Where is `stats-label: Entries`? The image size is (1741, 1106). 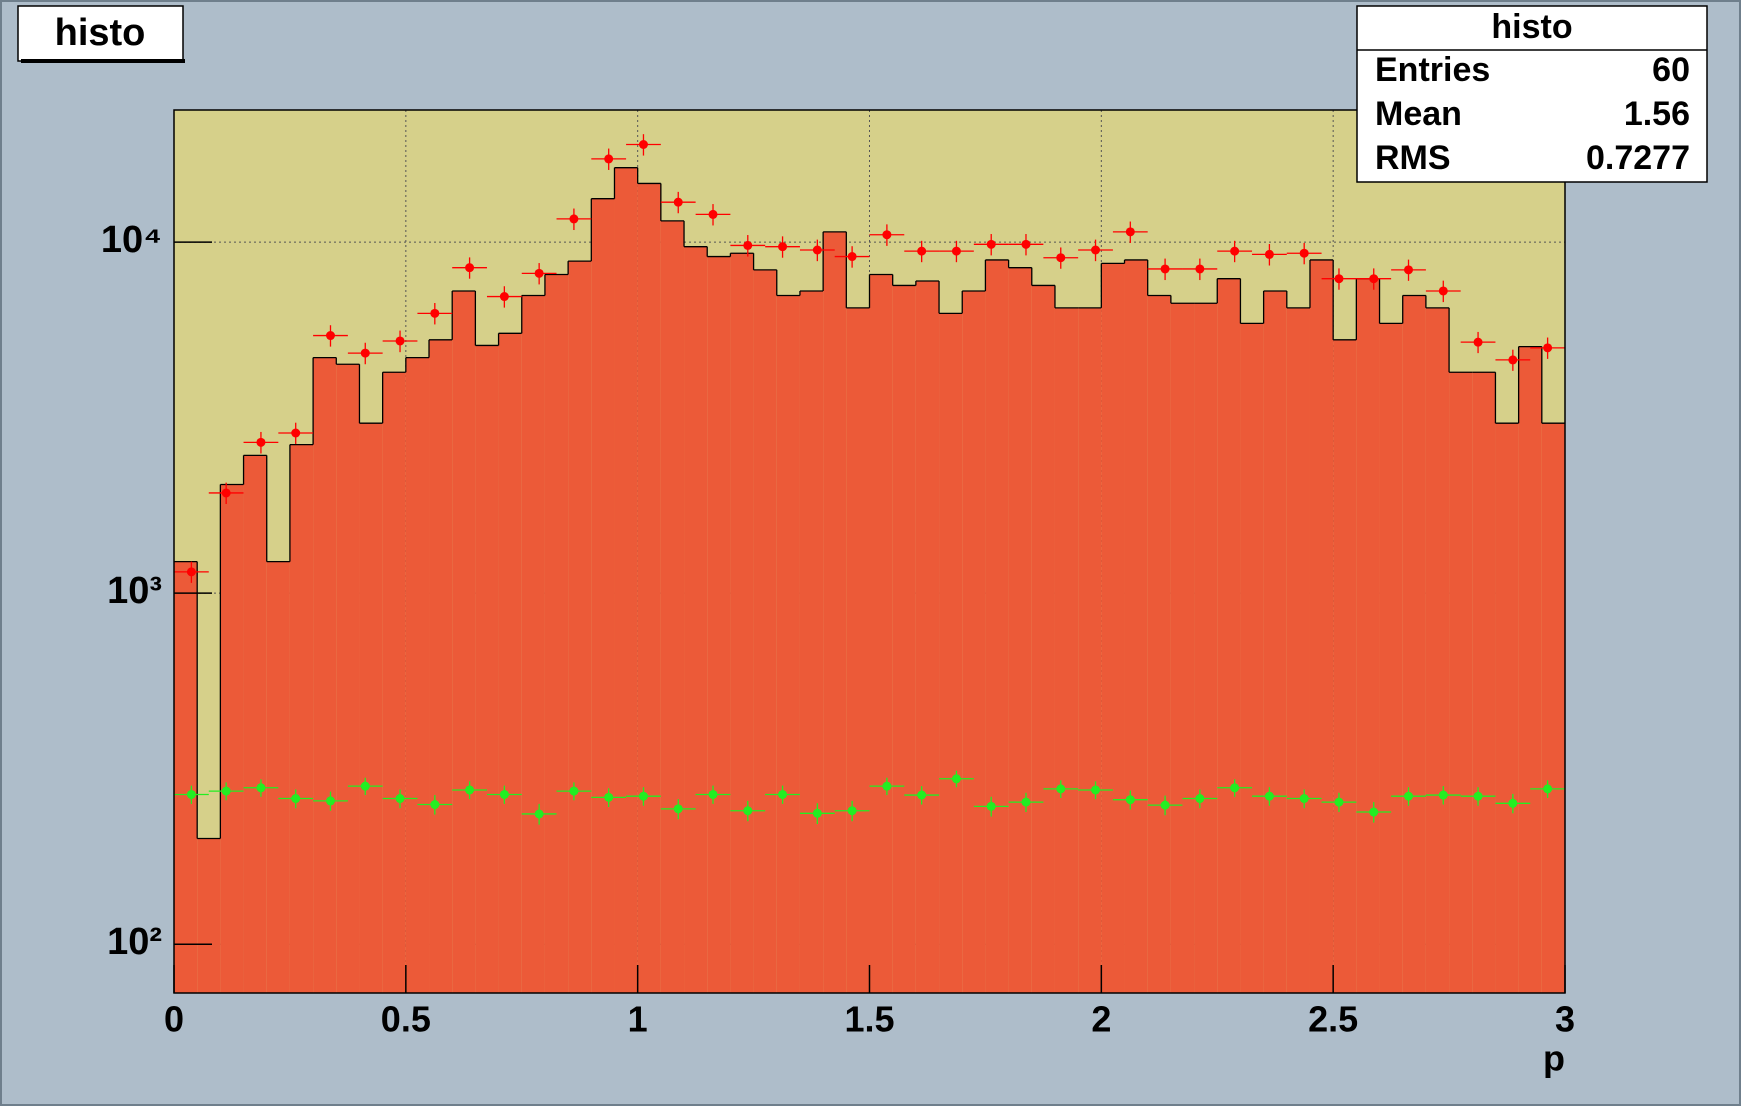
stats-label: Entries is located at coordinates (1432, 70).